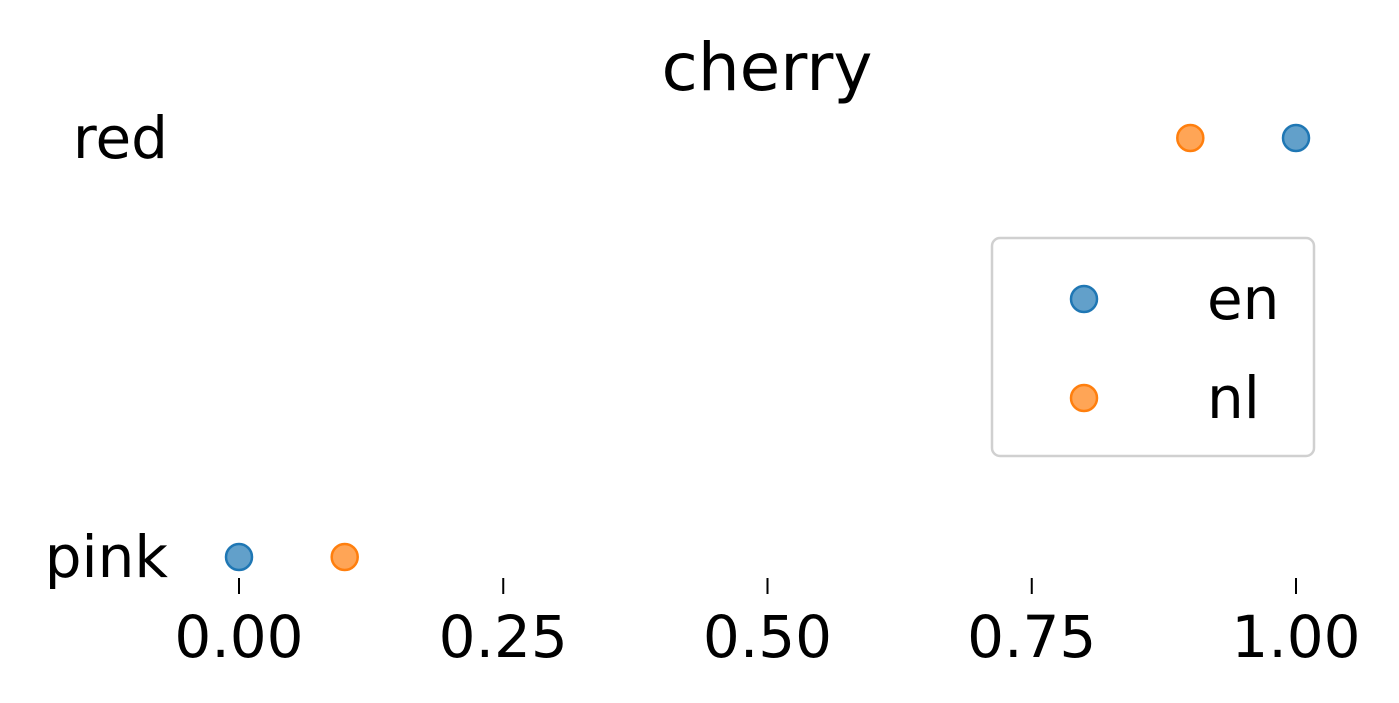 This screenshot has width=1399, height=703. What do you see at coordinates (1233, 398) in the screenshot?
I see `legend-label-nl: nl` at bounding box center [1233, 398].